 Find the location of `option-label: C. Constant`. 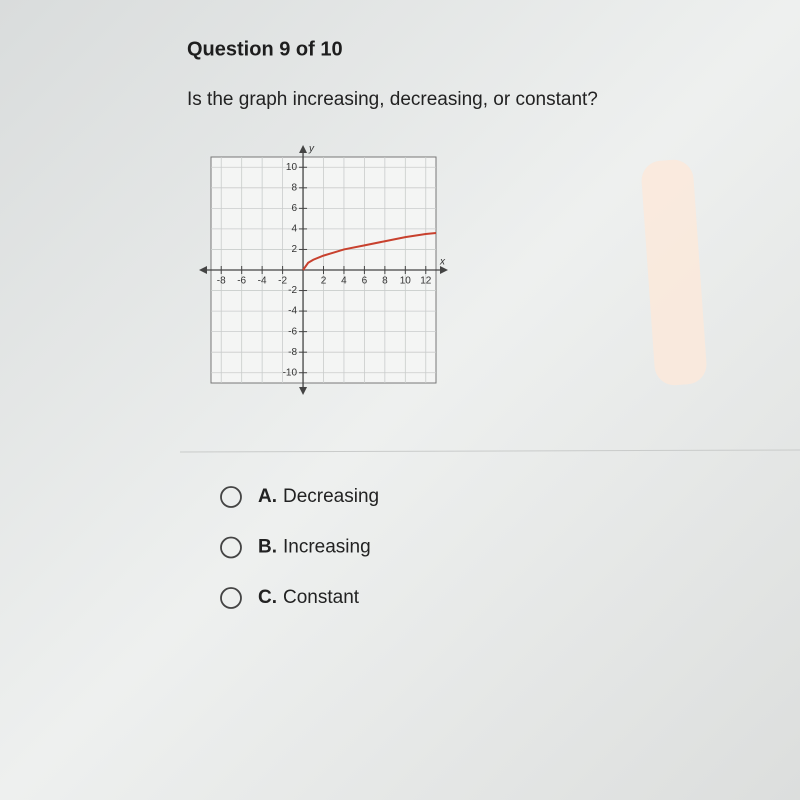

option-label: C. Constant is located at coordinates (309, 597).